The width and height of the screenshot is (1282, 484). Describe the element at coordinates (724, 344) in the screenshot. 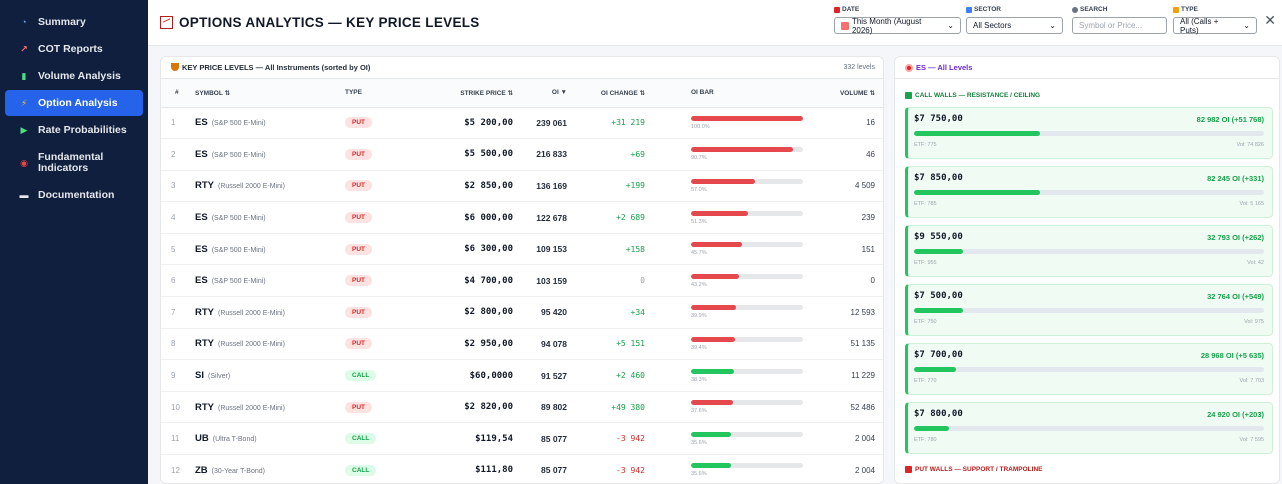

I see `oi-bar-cell: 39.4%` at that location.